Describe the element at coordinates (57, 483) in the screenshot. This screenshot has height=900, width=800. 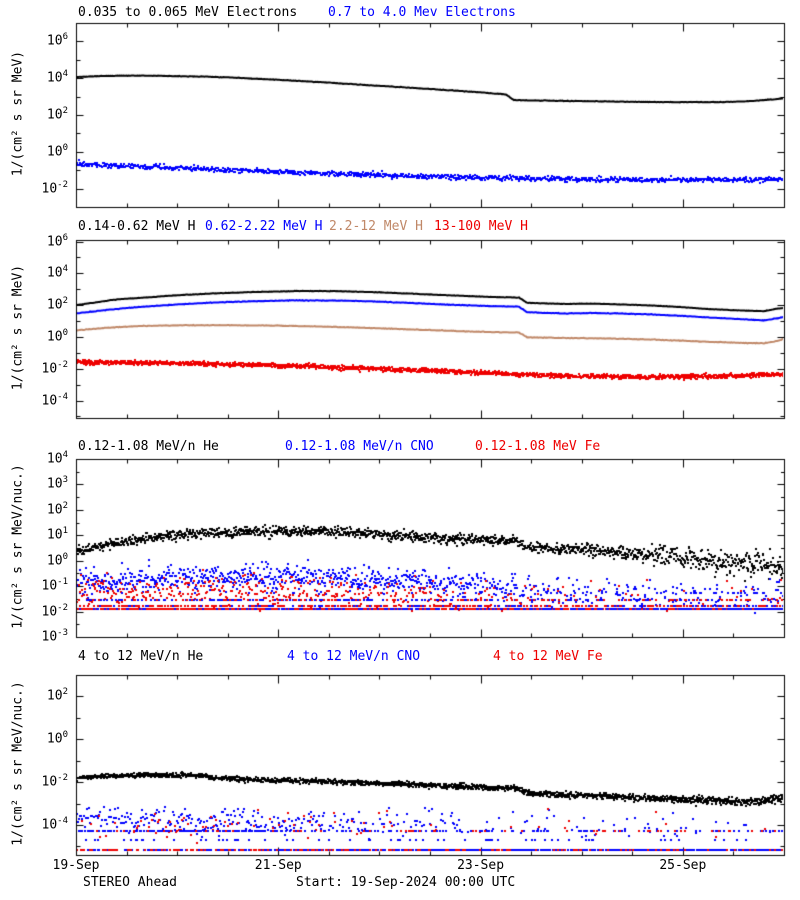
I see `y-tick-label: 10³` at that location.